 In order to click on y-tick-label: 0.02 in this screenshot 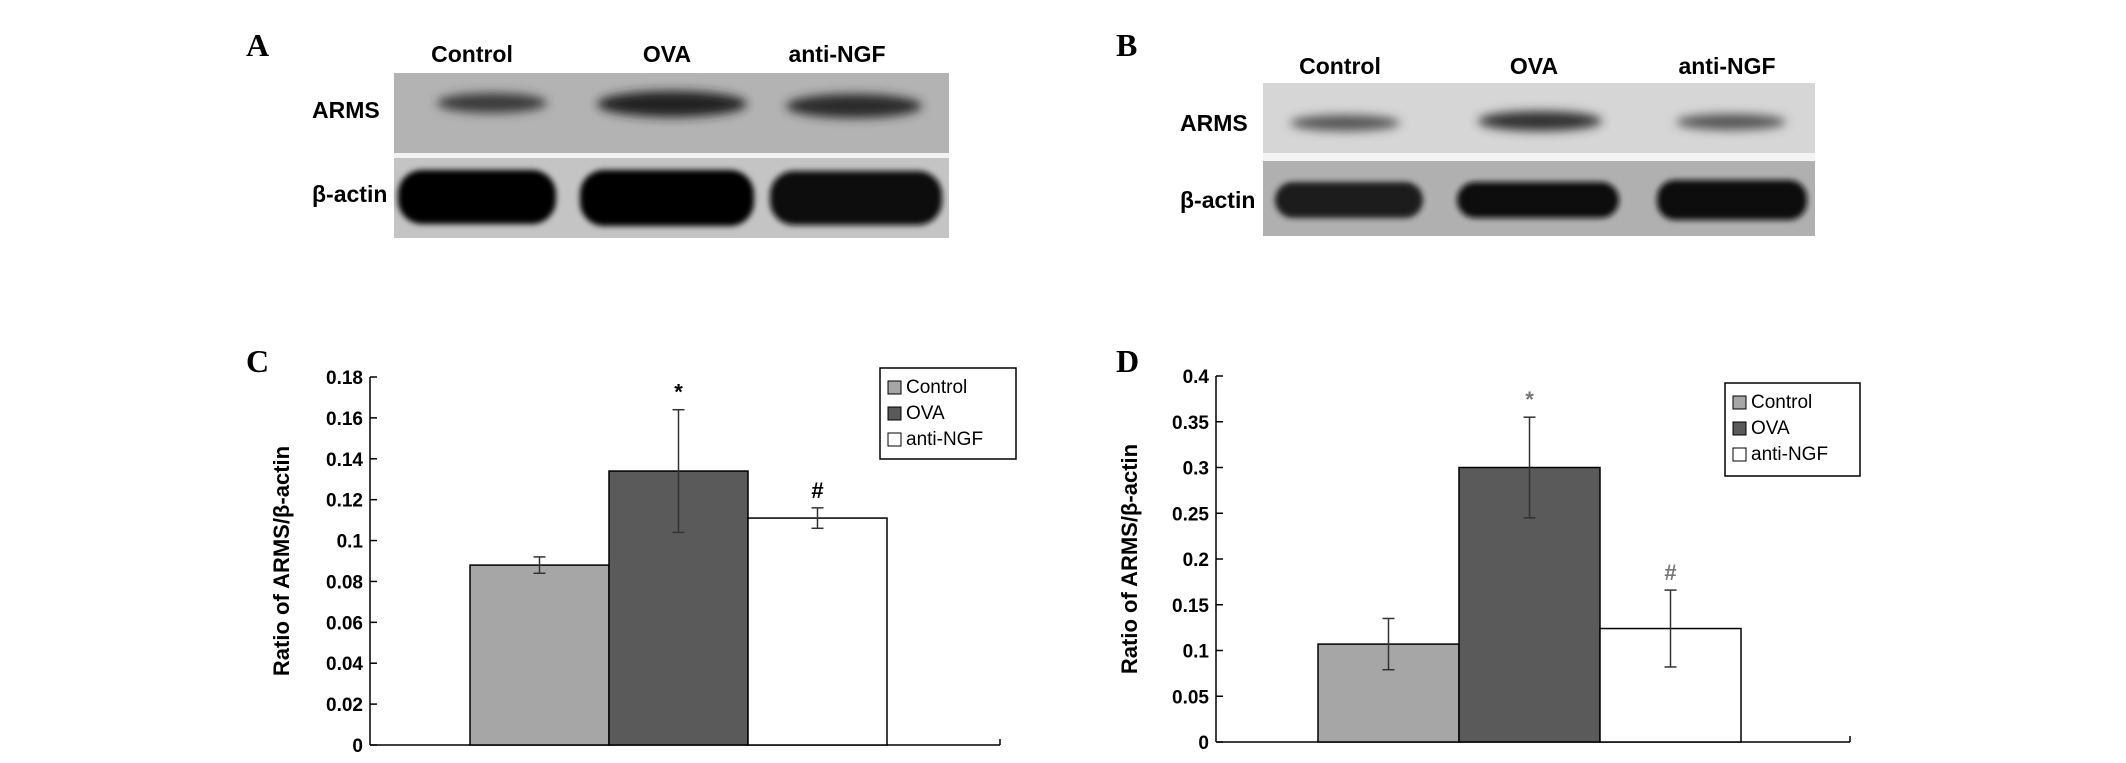, I will do `click(344, 705)`.